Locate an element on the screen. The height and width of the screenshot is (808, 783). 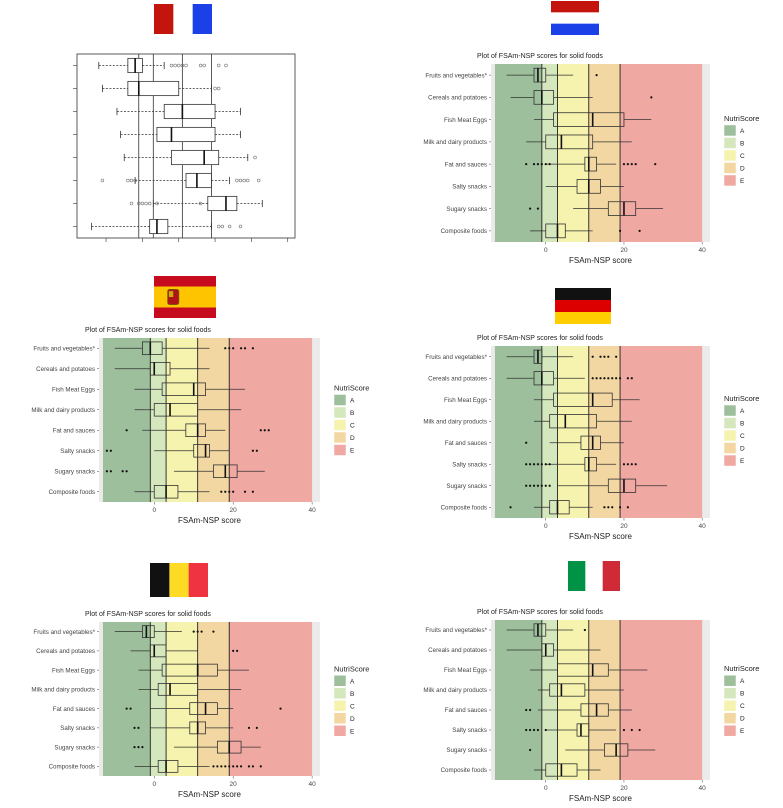
legend-title: NutriScore is located at coordinates (741, 118).